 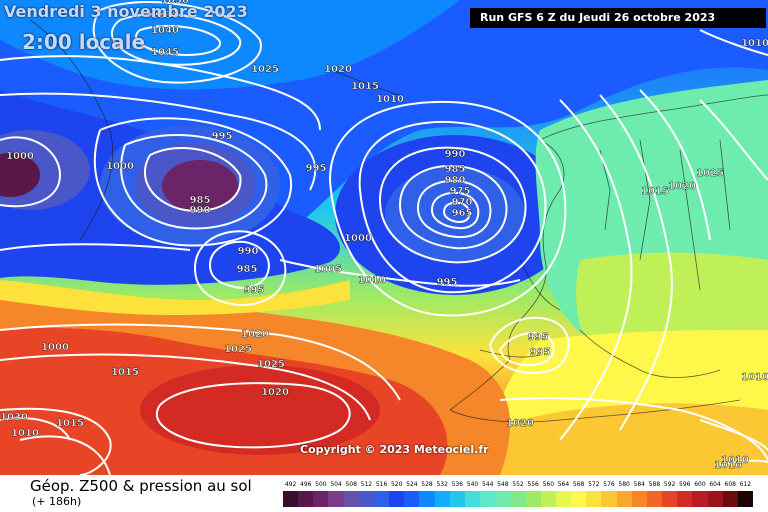 What do you see at coordinates (141, 486) in the screenshot?
I see `map-title: Géop. Z500 & pression au sol` at bounding box center [141, 486].